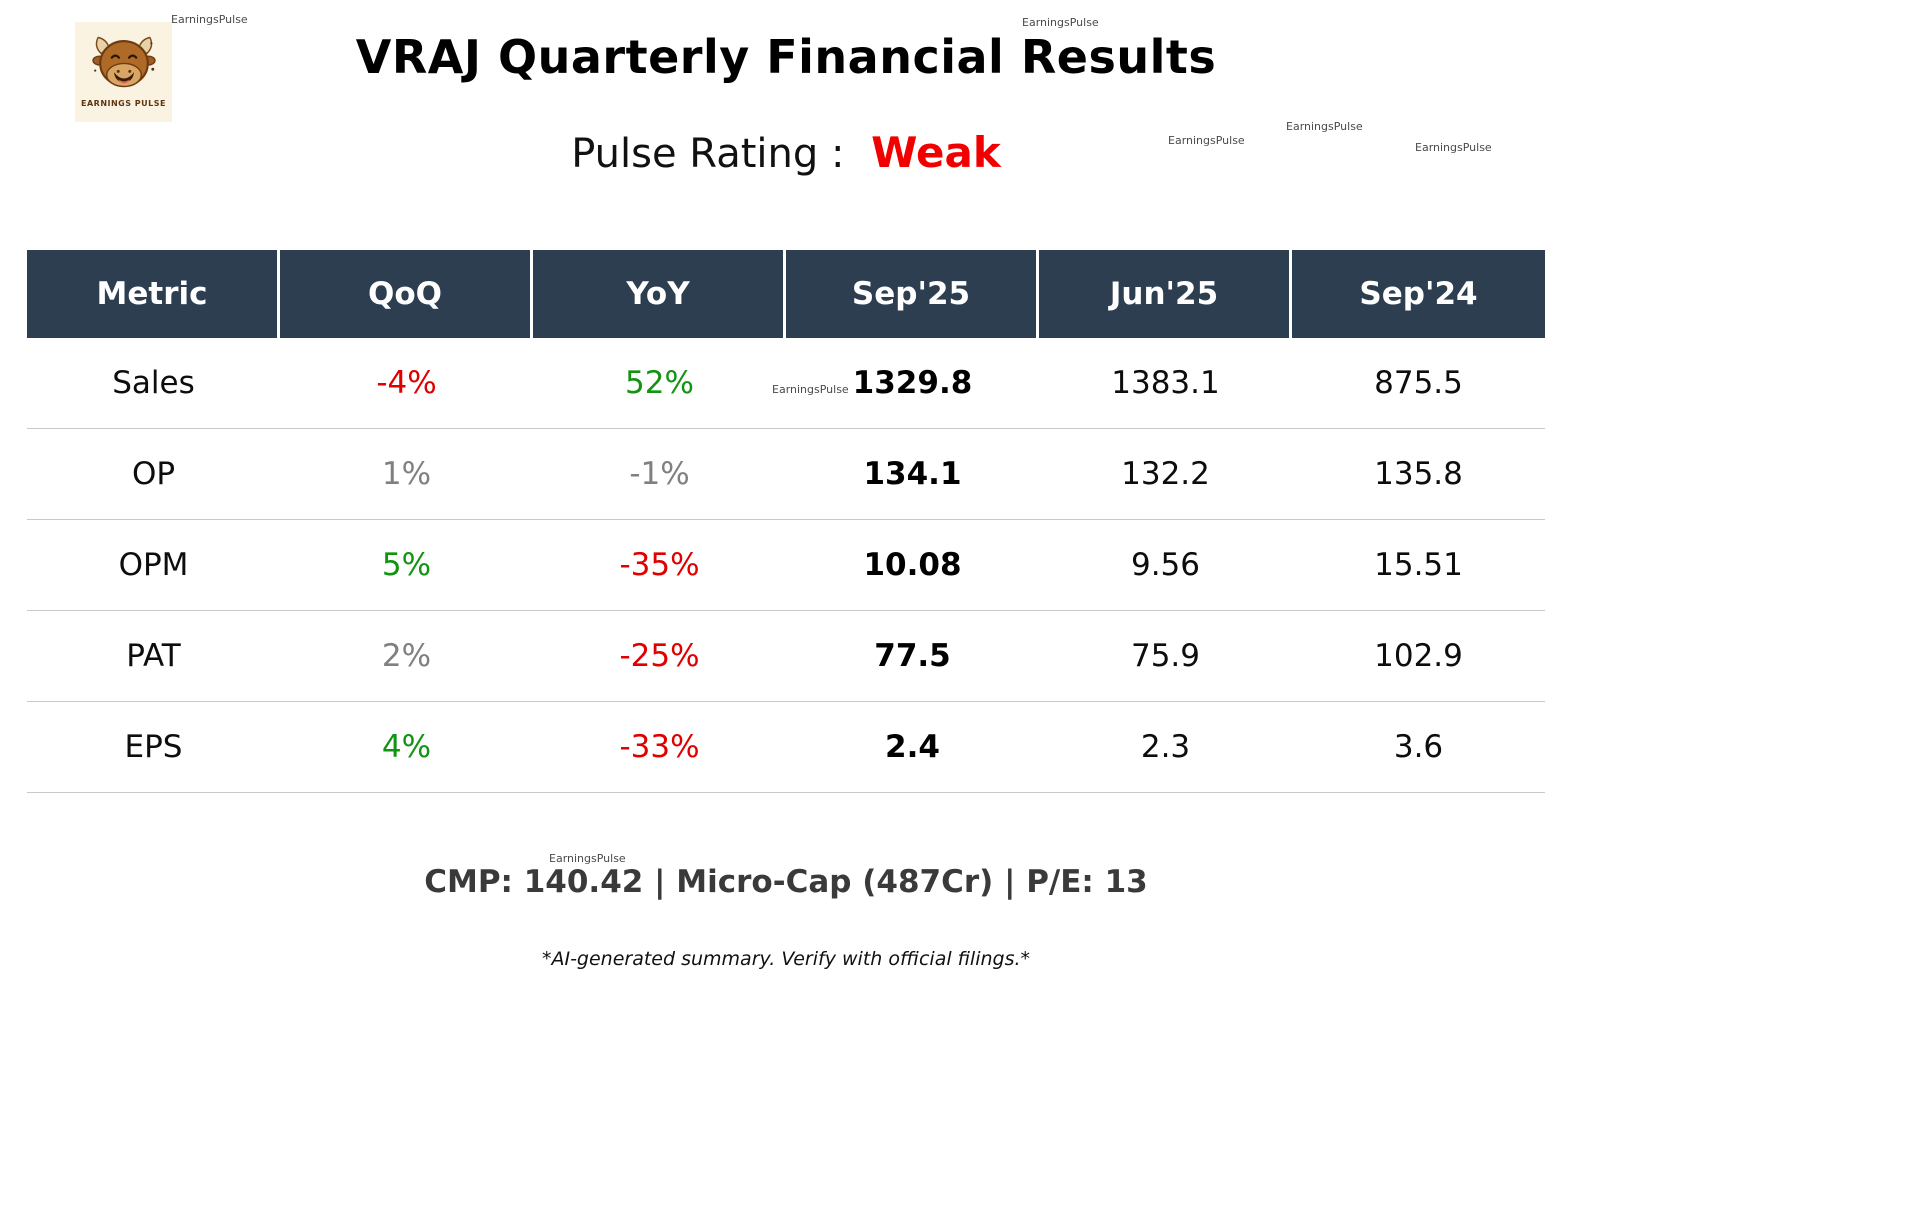  I want to click on sep25-value: 134.1, so click(912, 474).